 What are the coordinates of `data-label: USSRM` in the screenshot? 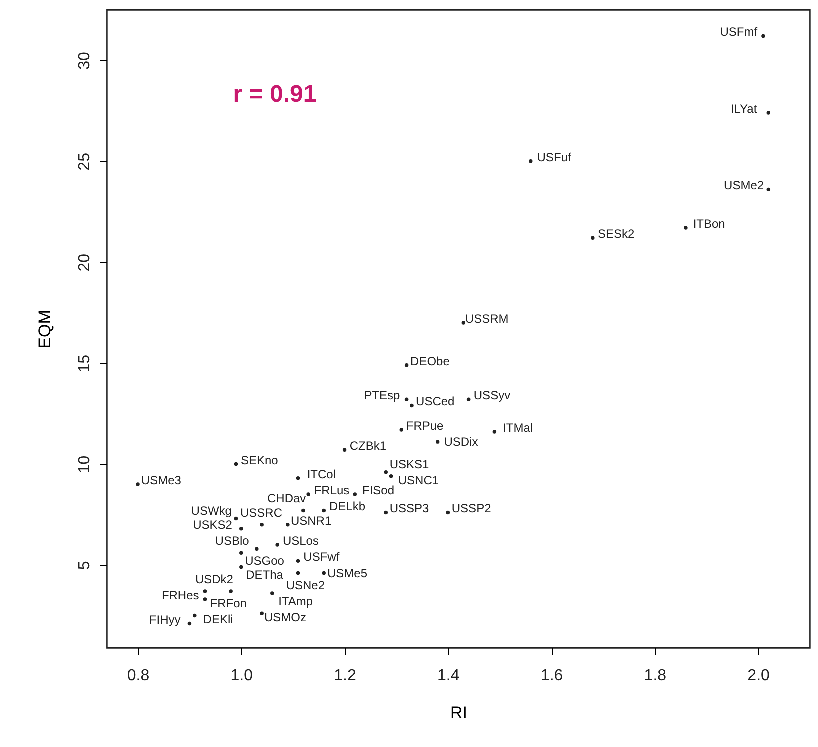 It's located at (487, 319).